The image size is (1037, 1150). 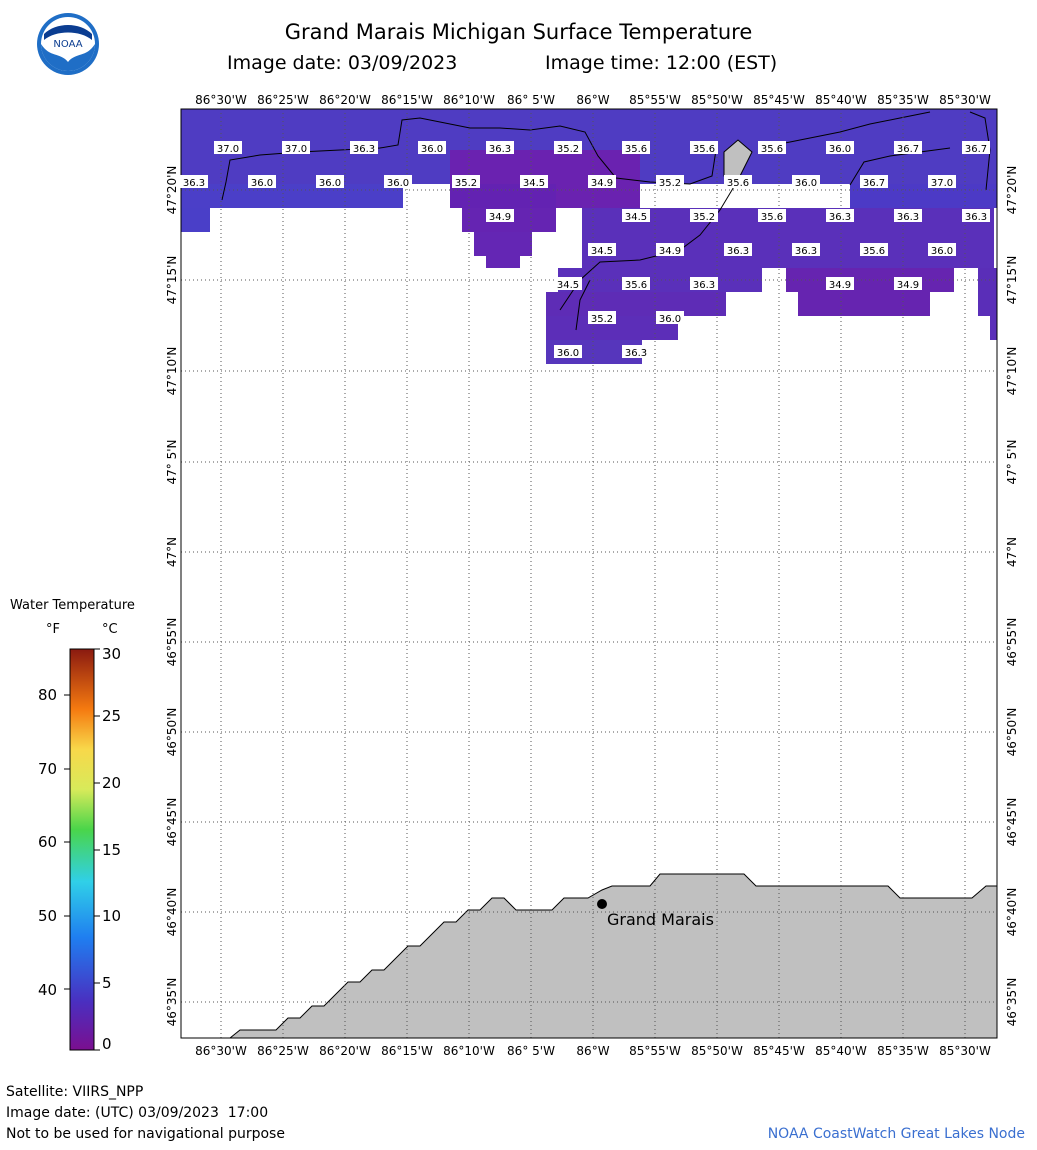 What do you see at coordinates (112, 850) in the screenshot?
I see `legend-c-tick: 15` at bounding box center [112, 850].